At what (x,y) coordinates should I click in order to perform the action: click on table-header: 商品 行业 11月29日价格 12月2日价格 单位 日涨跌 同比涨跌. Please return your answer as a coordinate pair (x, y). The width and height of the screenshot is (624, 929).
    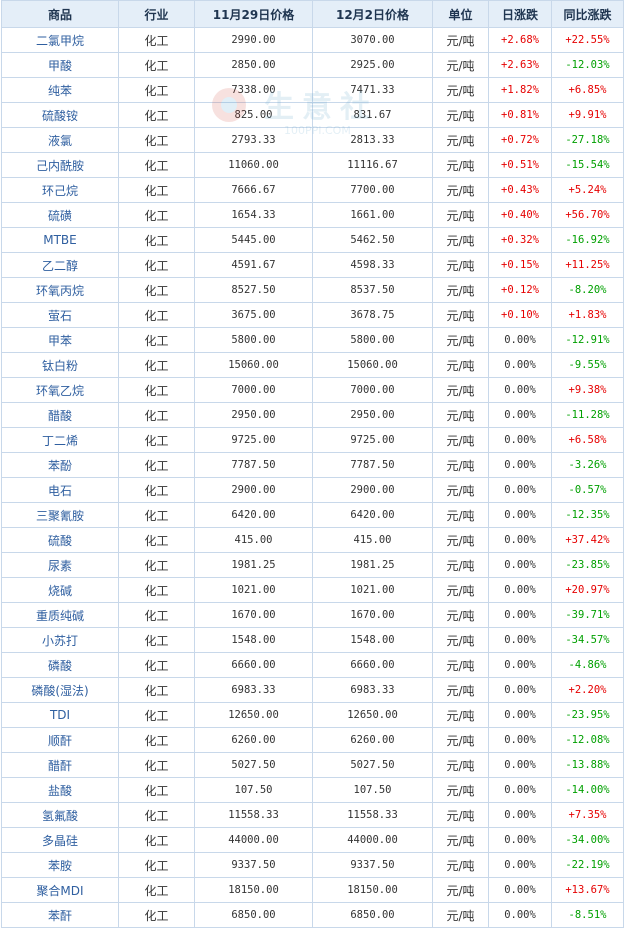
    Looking at the image, I should click on (312, 14).